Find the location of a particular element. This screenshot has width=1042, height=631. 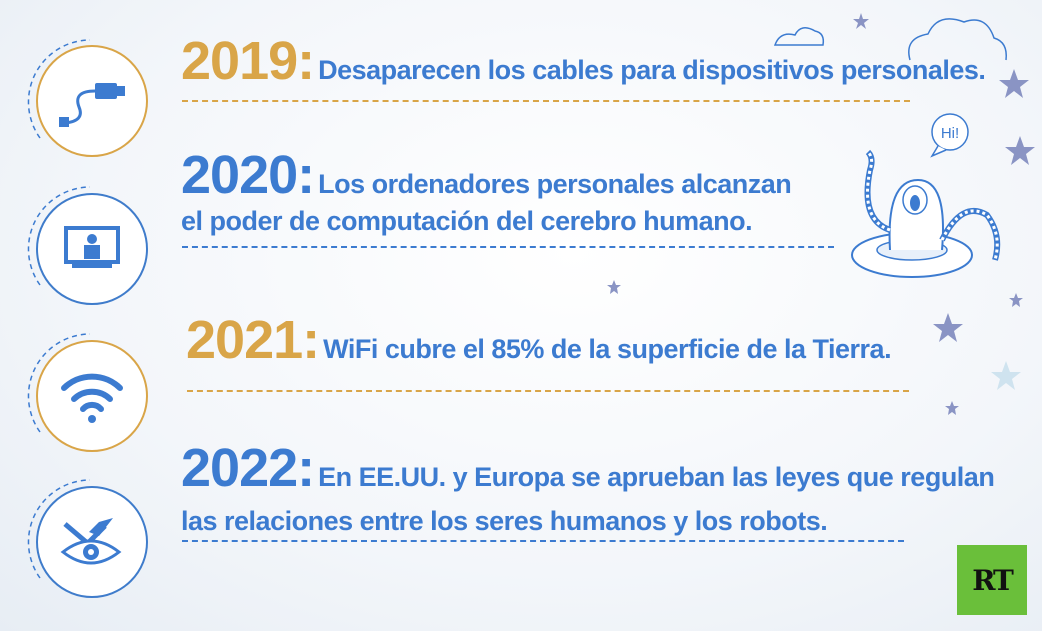

icon-circle-2022 is located at coordinates (92, 542).